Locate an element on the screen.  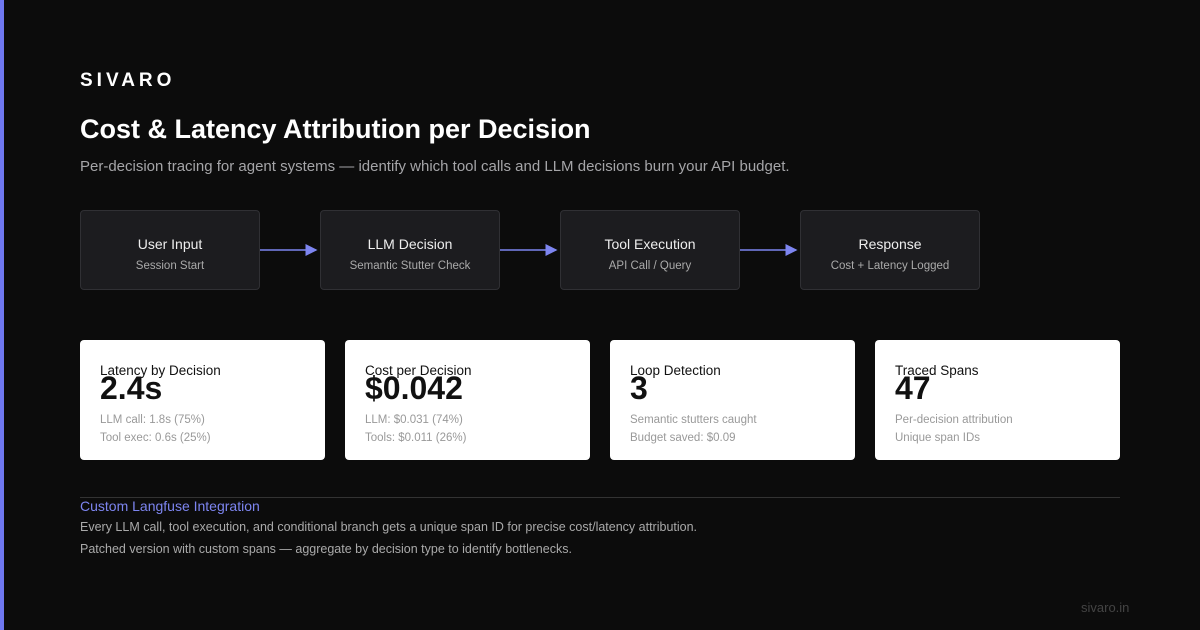
divider is located at coordinates (600, 497).